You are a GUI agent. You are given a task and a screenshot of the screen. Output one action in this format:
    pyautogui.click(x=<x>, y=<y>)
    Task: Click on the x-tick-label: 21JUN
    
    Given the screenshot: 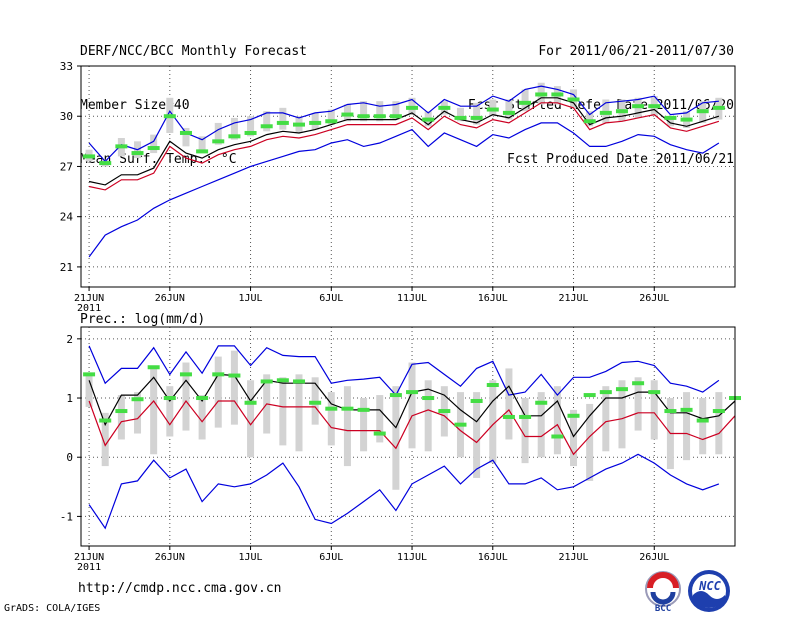 What is the action you would take?
    pyautogui.click(x=89, y=298)
    